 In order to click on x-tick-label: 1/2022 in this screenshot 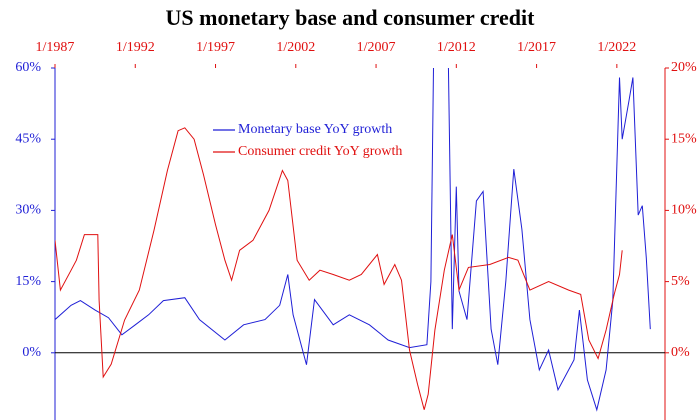, I will do `click(616, 47)`.